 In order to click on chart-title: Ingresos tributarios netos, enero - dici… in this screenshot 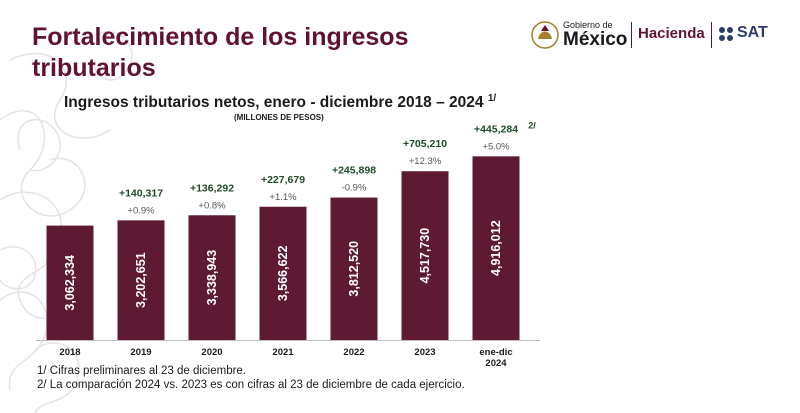, I will do `click(280, 102)`.